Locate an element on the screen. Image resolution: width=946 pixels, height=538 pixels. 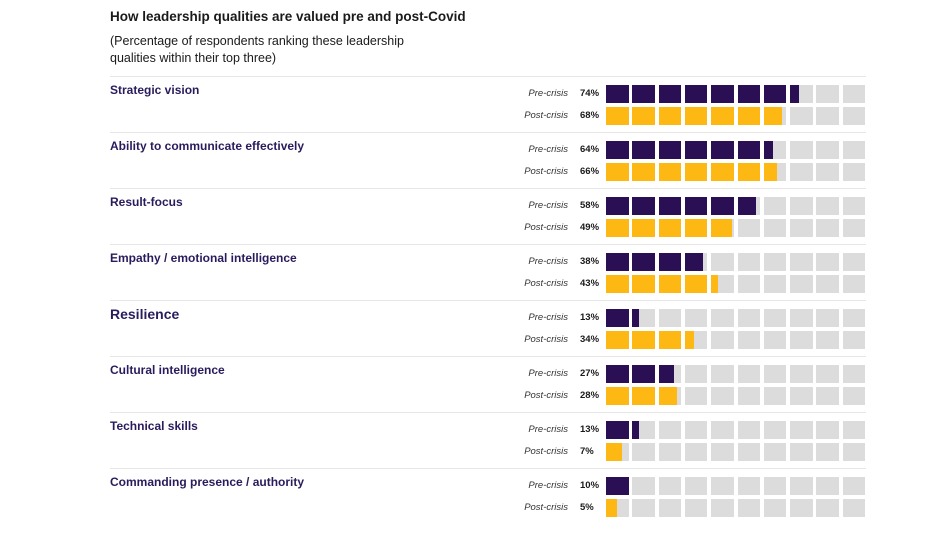
category-label: Result-focus is located at coordinates (146, 202).